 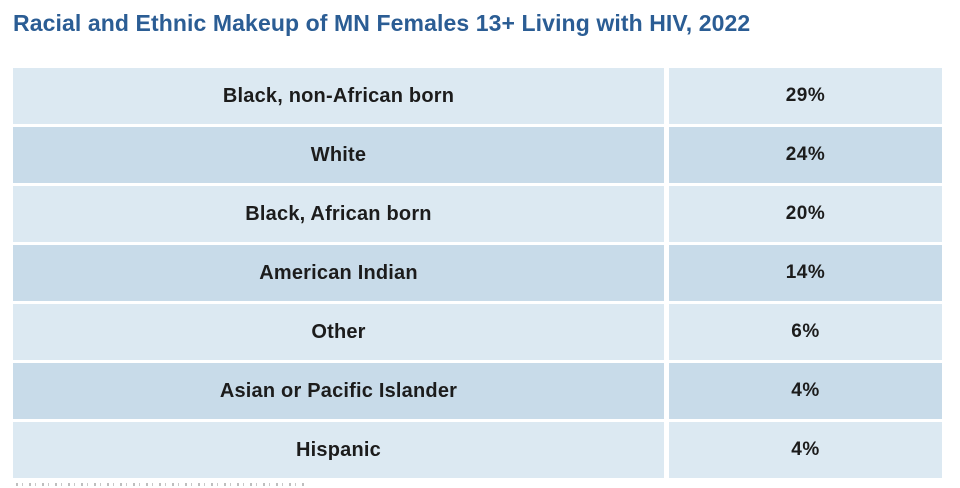 What do you see at coordinates (338, 450) in the screenshot?
I see `race-label: Hispanic` at bounding box center [338, 450].